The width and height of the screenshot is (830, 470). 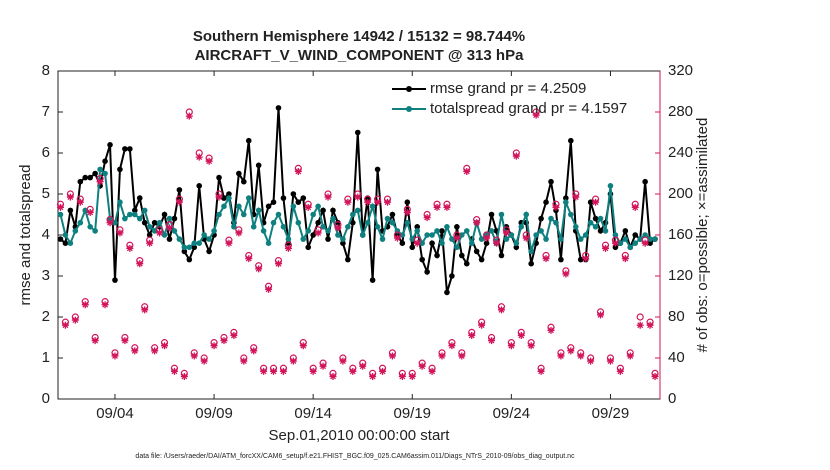 What do you see at coordinates (680, 111) in the screenshot?
I see `y2-tick-label: 280` at bounding box center [680, 111].